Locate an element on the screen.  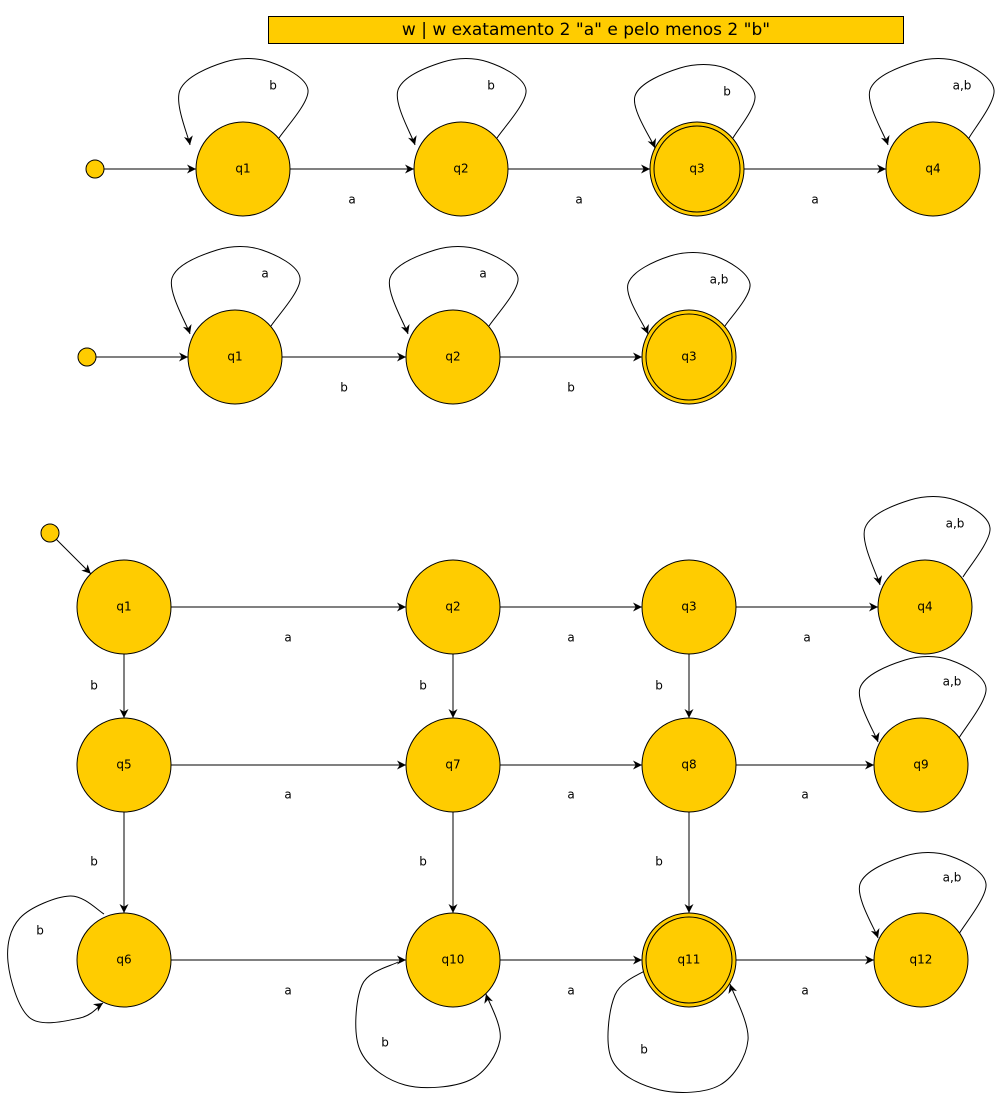
transition-label-a2-q2-q3: b is located at coordinates (571, 388).